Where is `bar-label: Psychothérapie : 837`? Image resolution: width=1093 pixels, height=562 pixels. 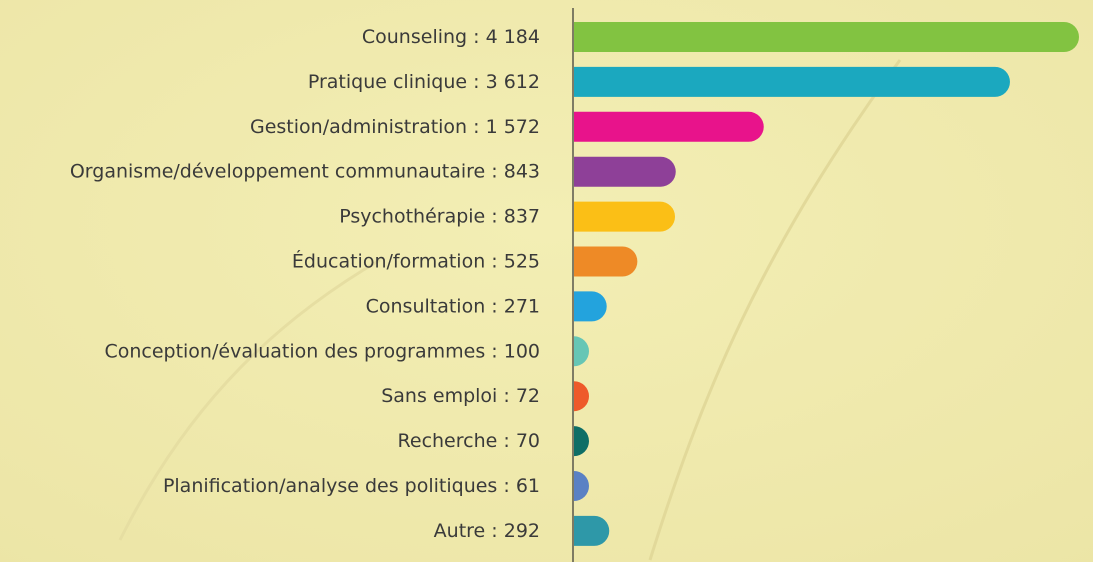 bar-label: Psychothérapie : 837 is located at coordinates (439, 216).